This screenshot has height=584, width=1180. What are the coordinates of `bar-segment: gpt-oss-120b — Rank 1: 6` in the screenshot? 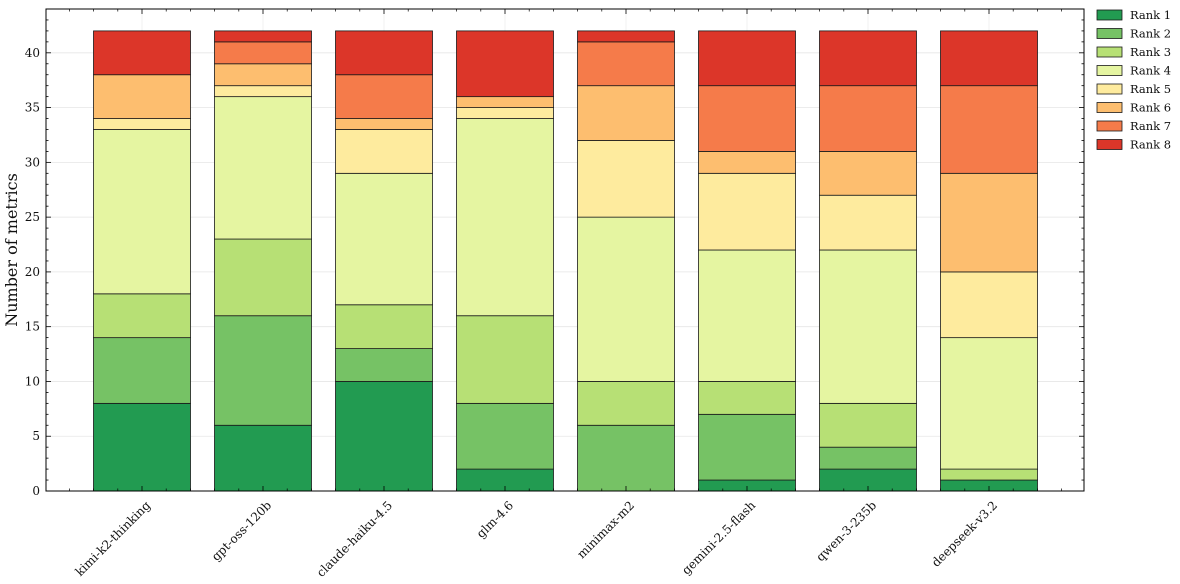 It's located at (263, 458).